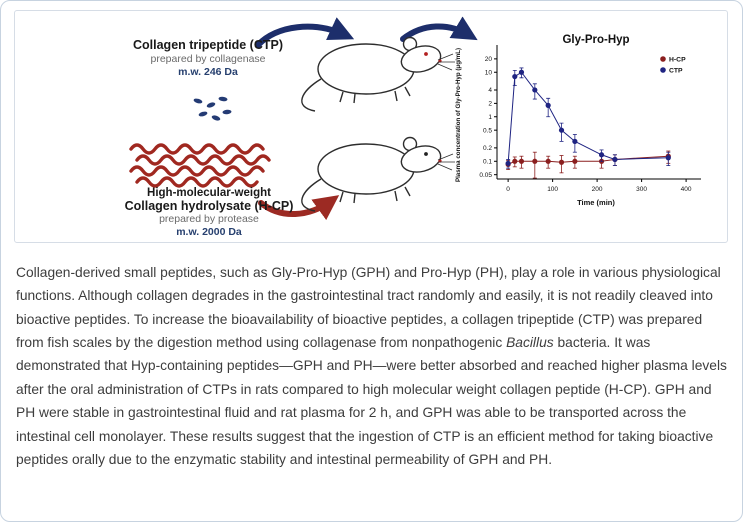  What do you see at coordinates (209, 219) in the screenshot?
I see `hcp-subtitle: prepared by protease` at bounding box center [209, 219].